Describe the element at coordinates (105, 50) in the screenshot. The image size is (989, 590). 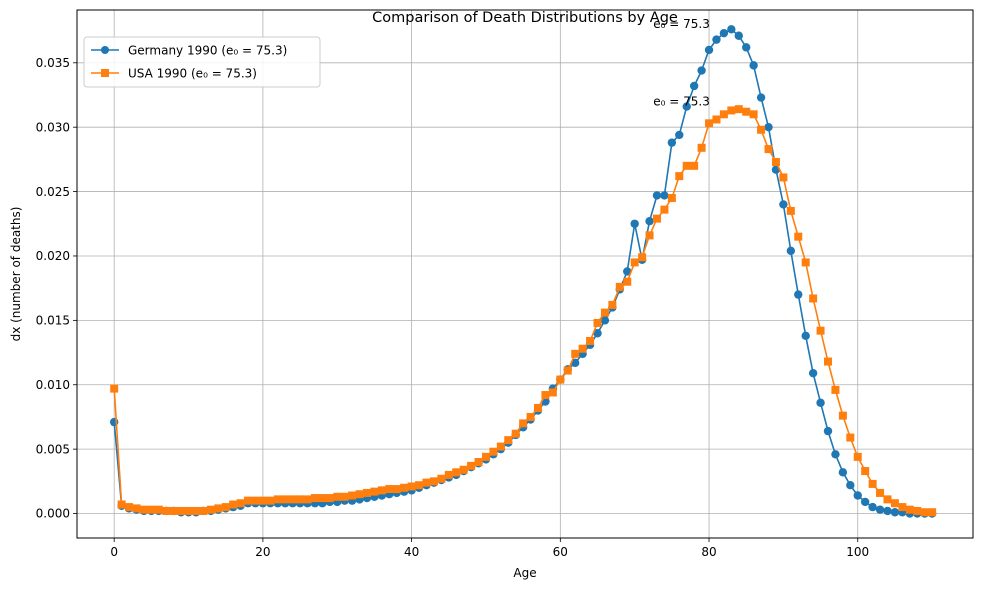
I see `legend-marker-germany` at that location.